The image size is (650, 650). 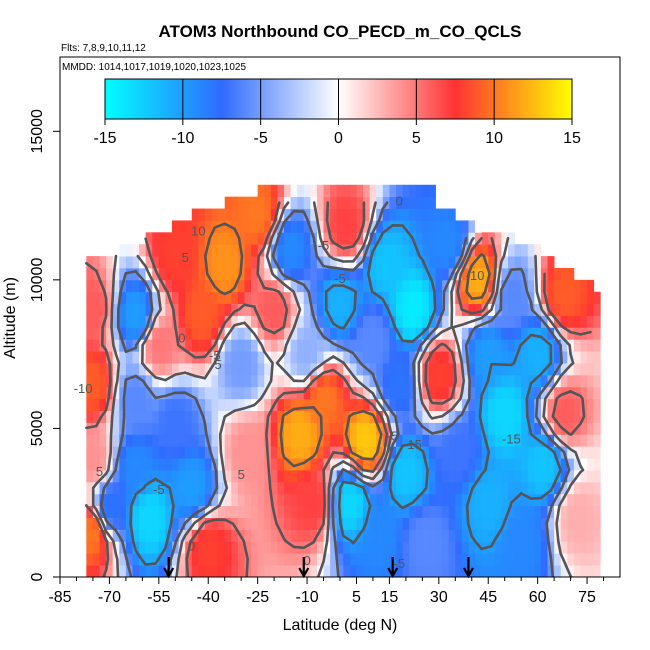 I want to click on colorbar-tick-label: 0, so click(x=338, y=138).